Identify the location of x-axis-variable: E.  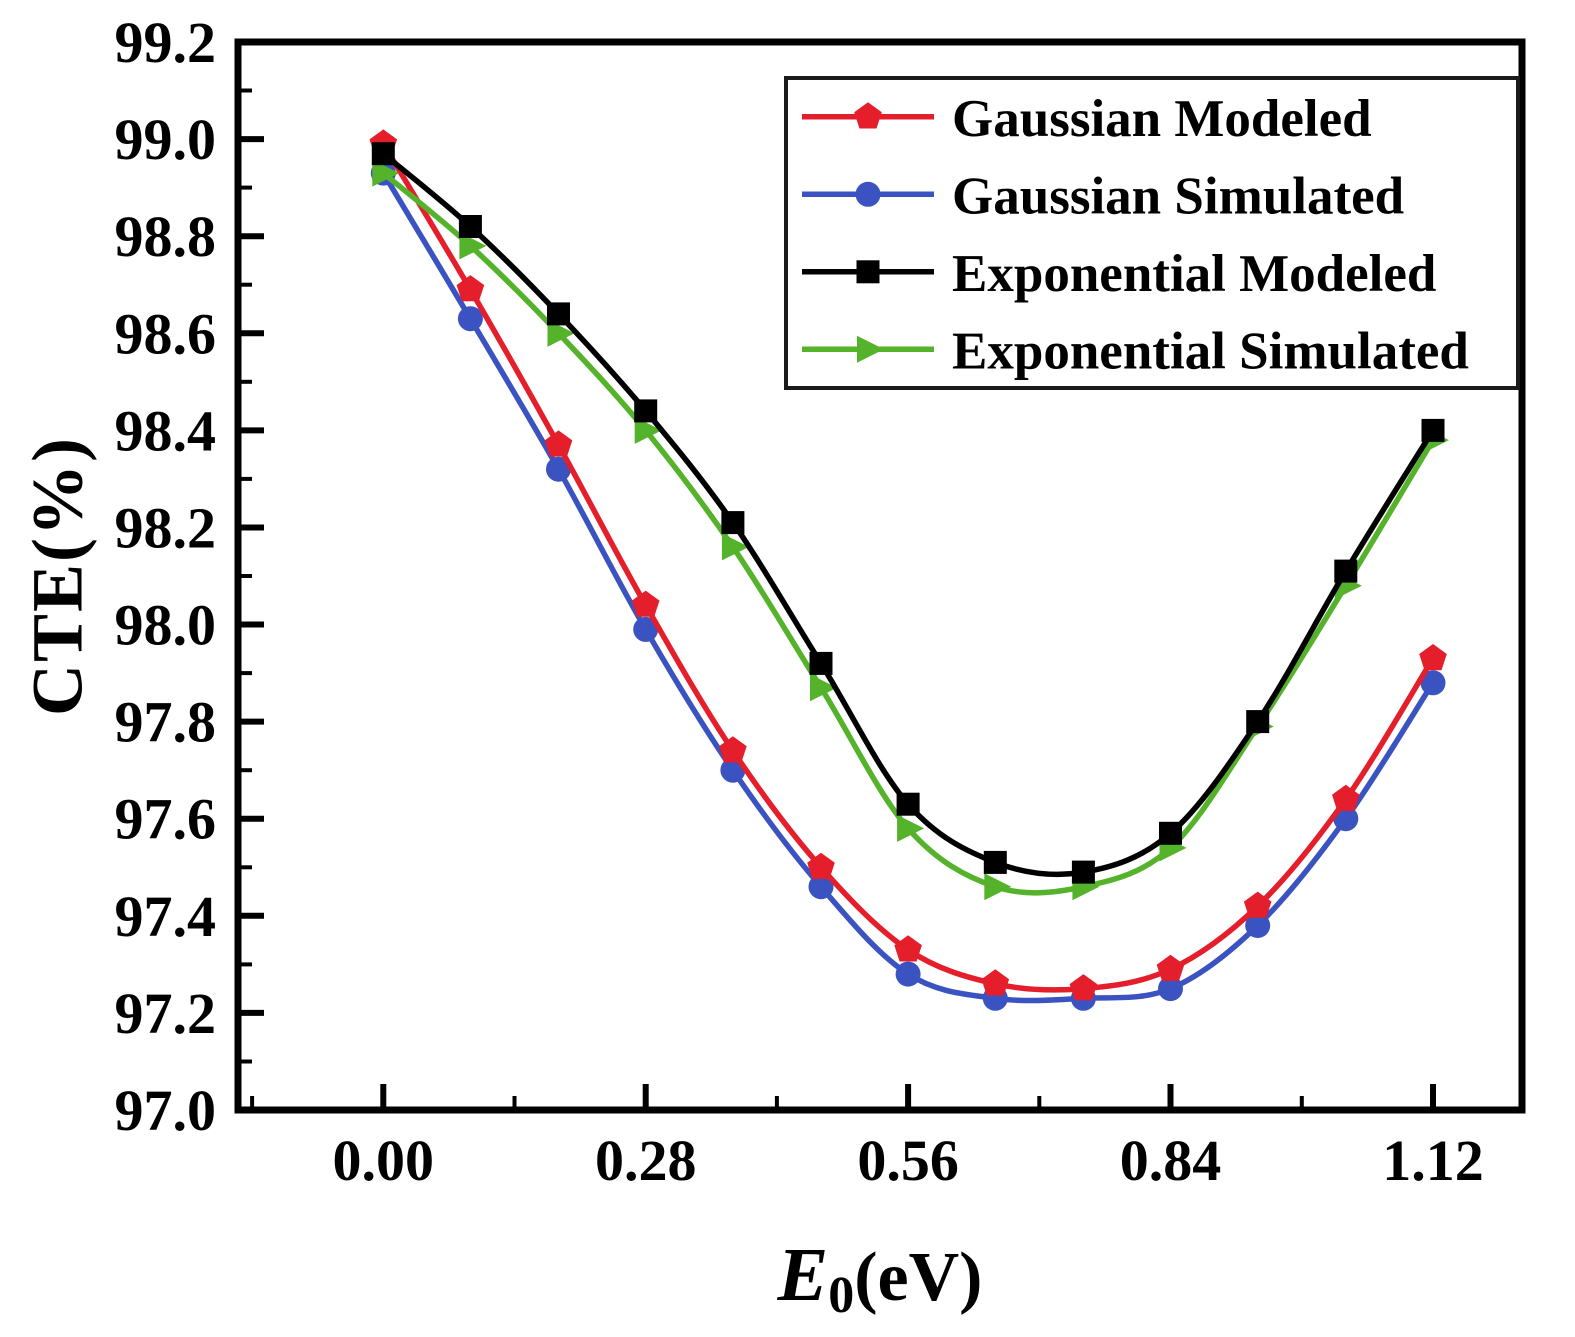
(803, 1275).